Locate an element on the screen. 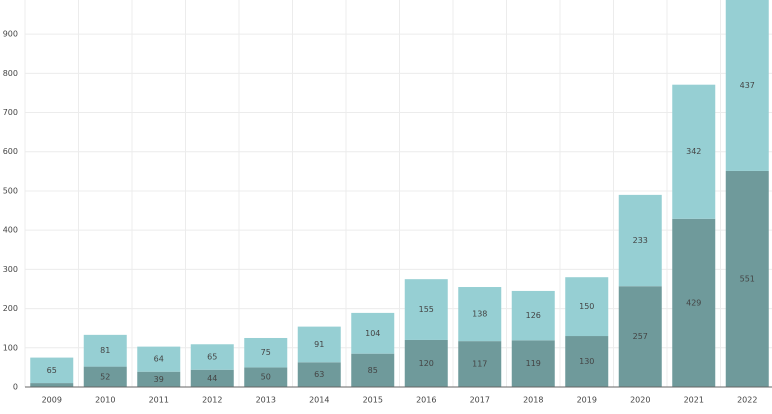 This screenshot has height=414, width=772. x-tick-label: 2019 is located at coordinates (587, 400).